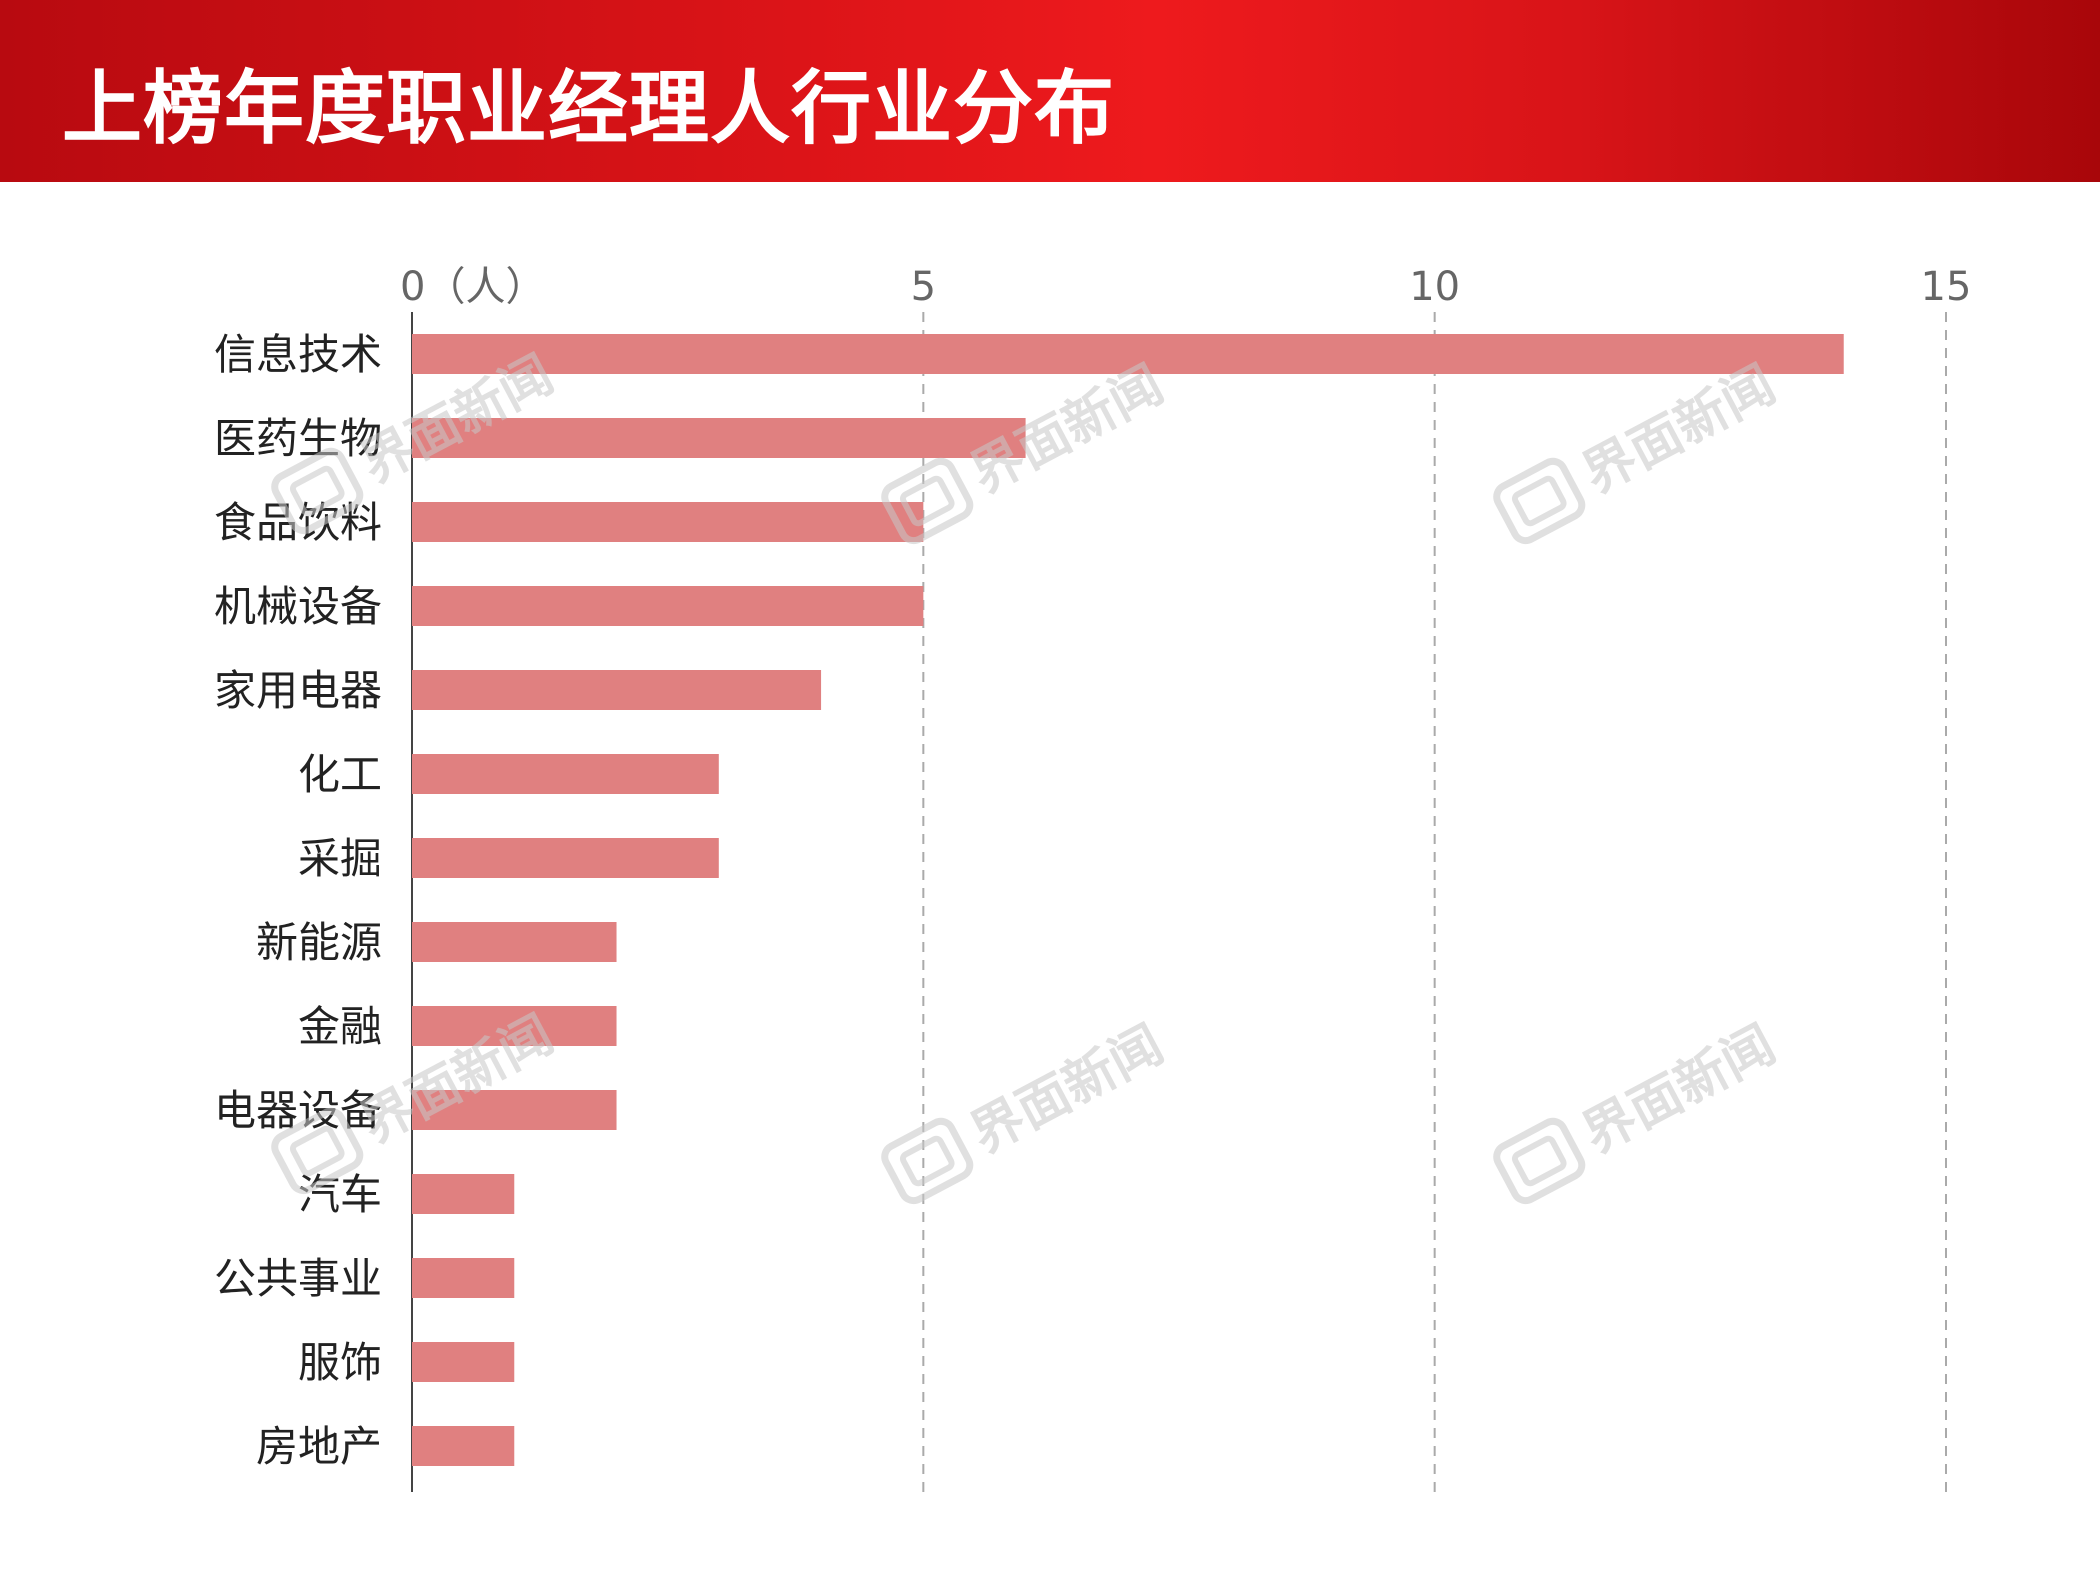  What do you see at coordinates (923, 287) in the screenshot?
I see `x-tick-label: 5` at bounding box center [923, 287].